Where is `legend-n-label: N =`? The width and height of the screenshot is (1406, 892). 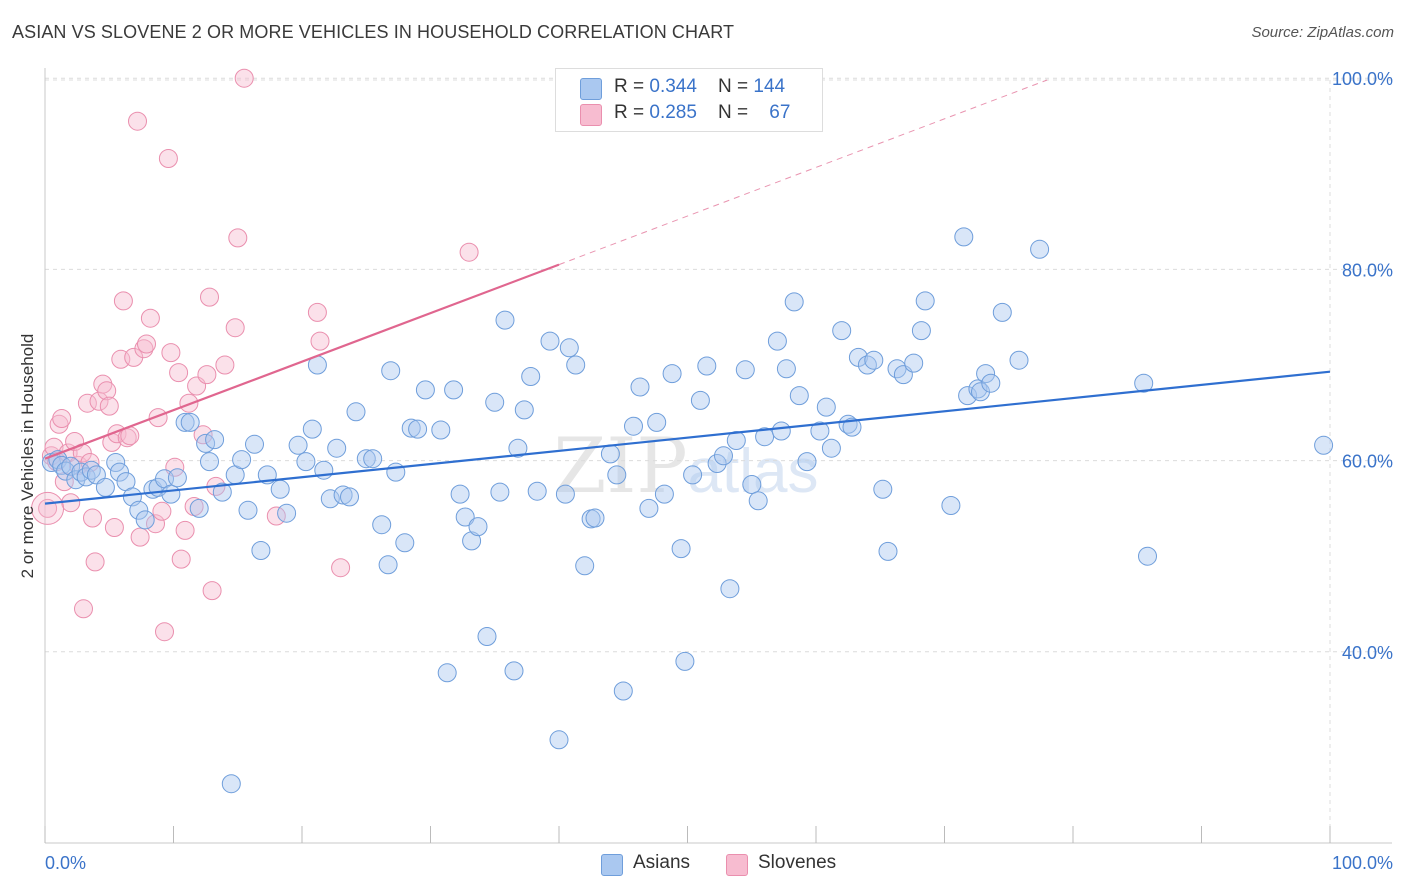 legend-n-label: N = is located at coordinates (736, 112).